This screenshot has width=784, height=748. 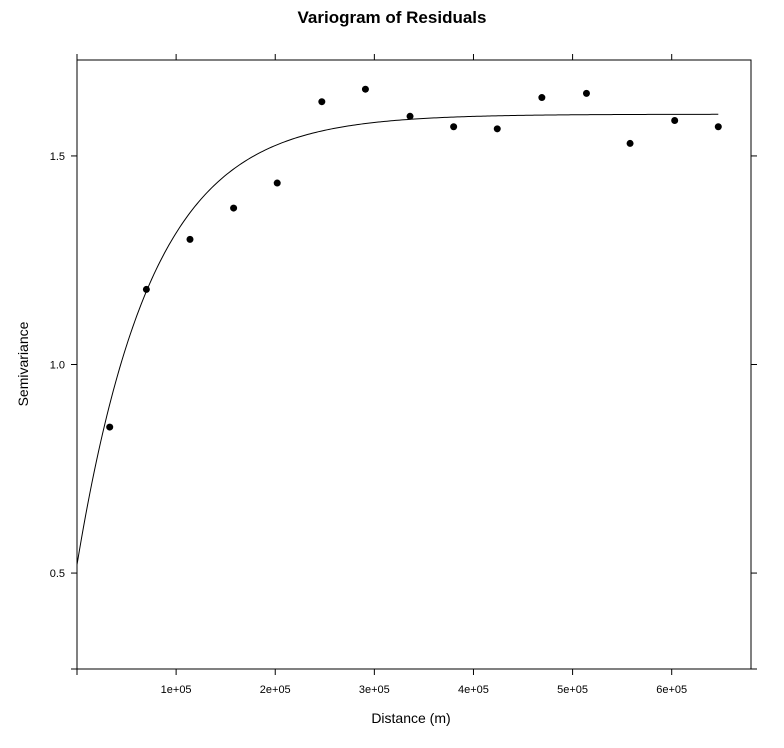 I want to click on chart-title: Variogram of Residuals, so click(x=392, y=17).